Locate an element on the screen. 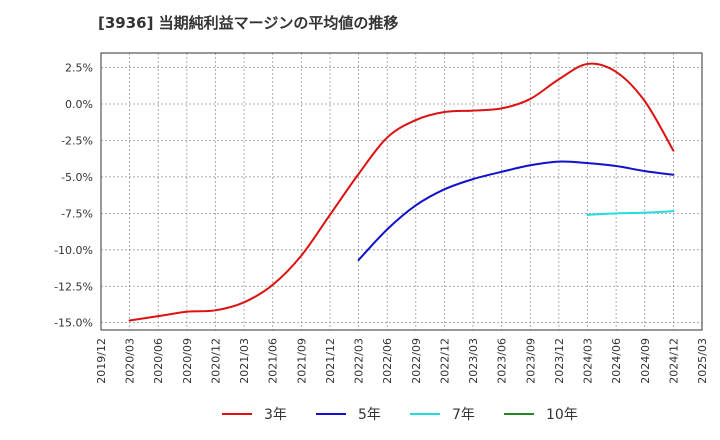  x-tick-label: 2022/03 is located at coordinates (359, 361).